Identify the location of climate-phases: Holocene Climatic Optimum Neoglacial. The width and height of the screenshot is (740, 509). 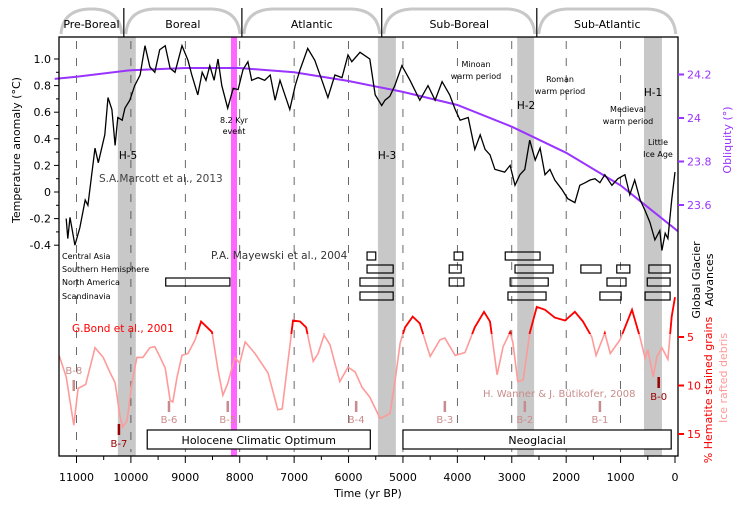
(409, 439).